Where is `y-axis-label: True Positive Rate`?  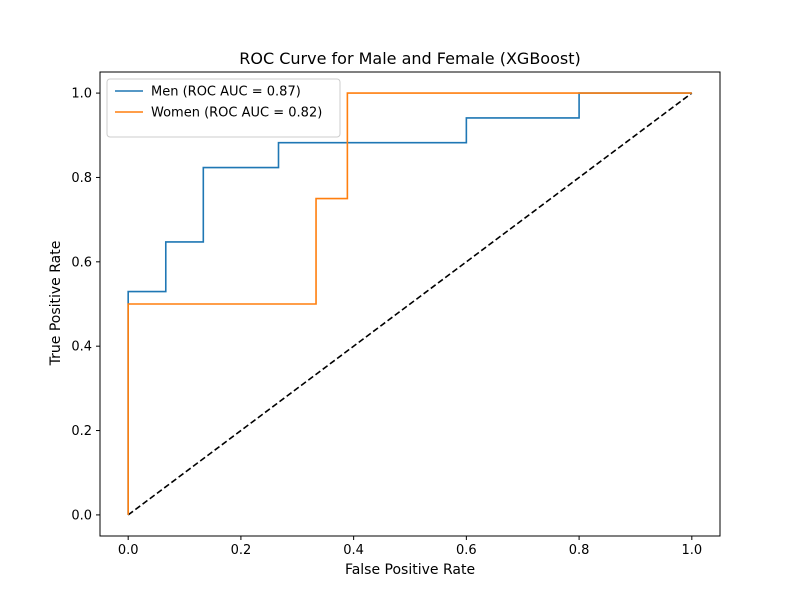
y-axis-label: True Positive Rate is located at coordinates (56, 304).